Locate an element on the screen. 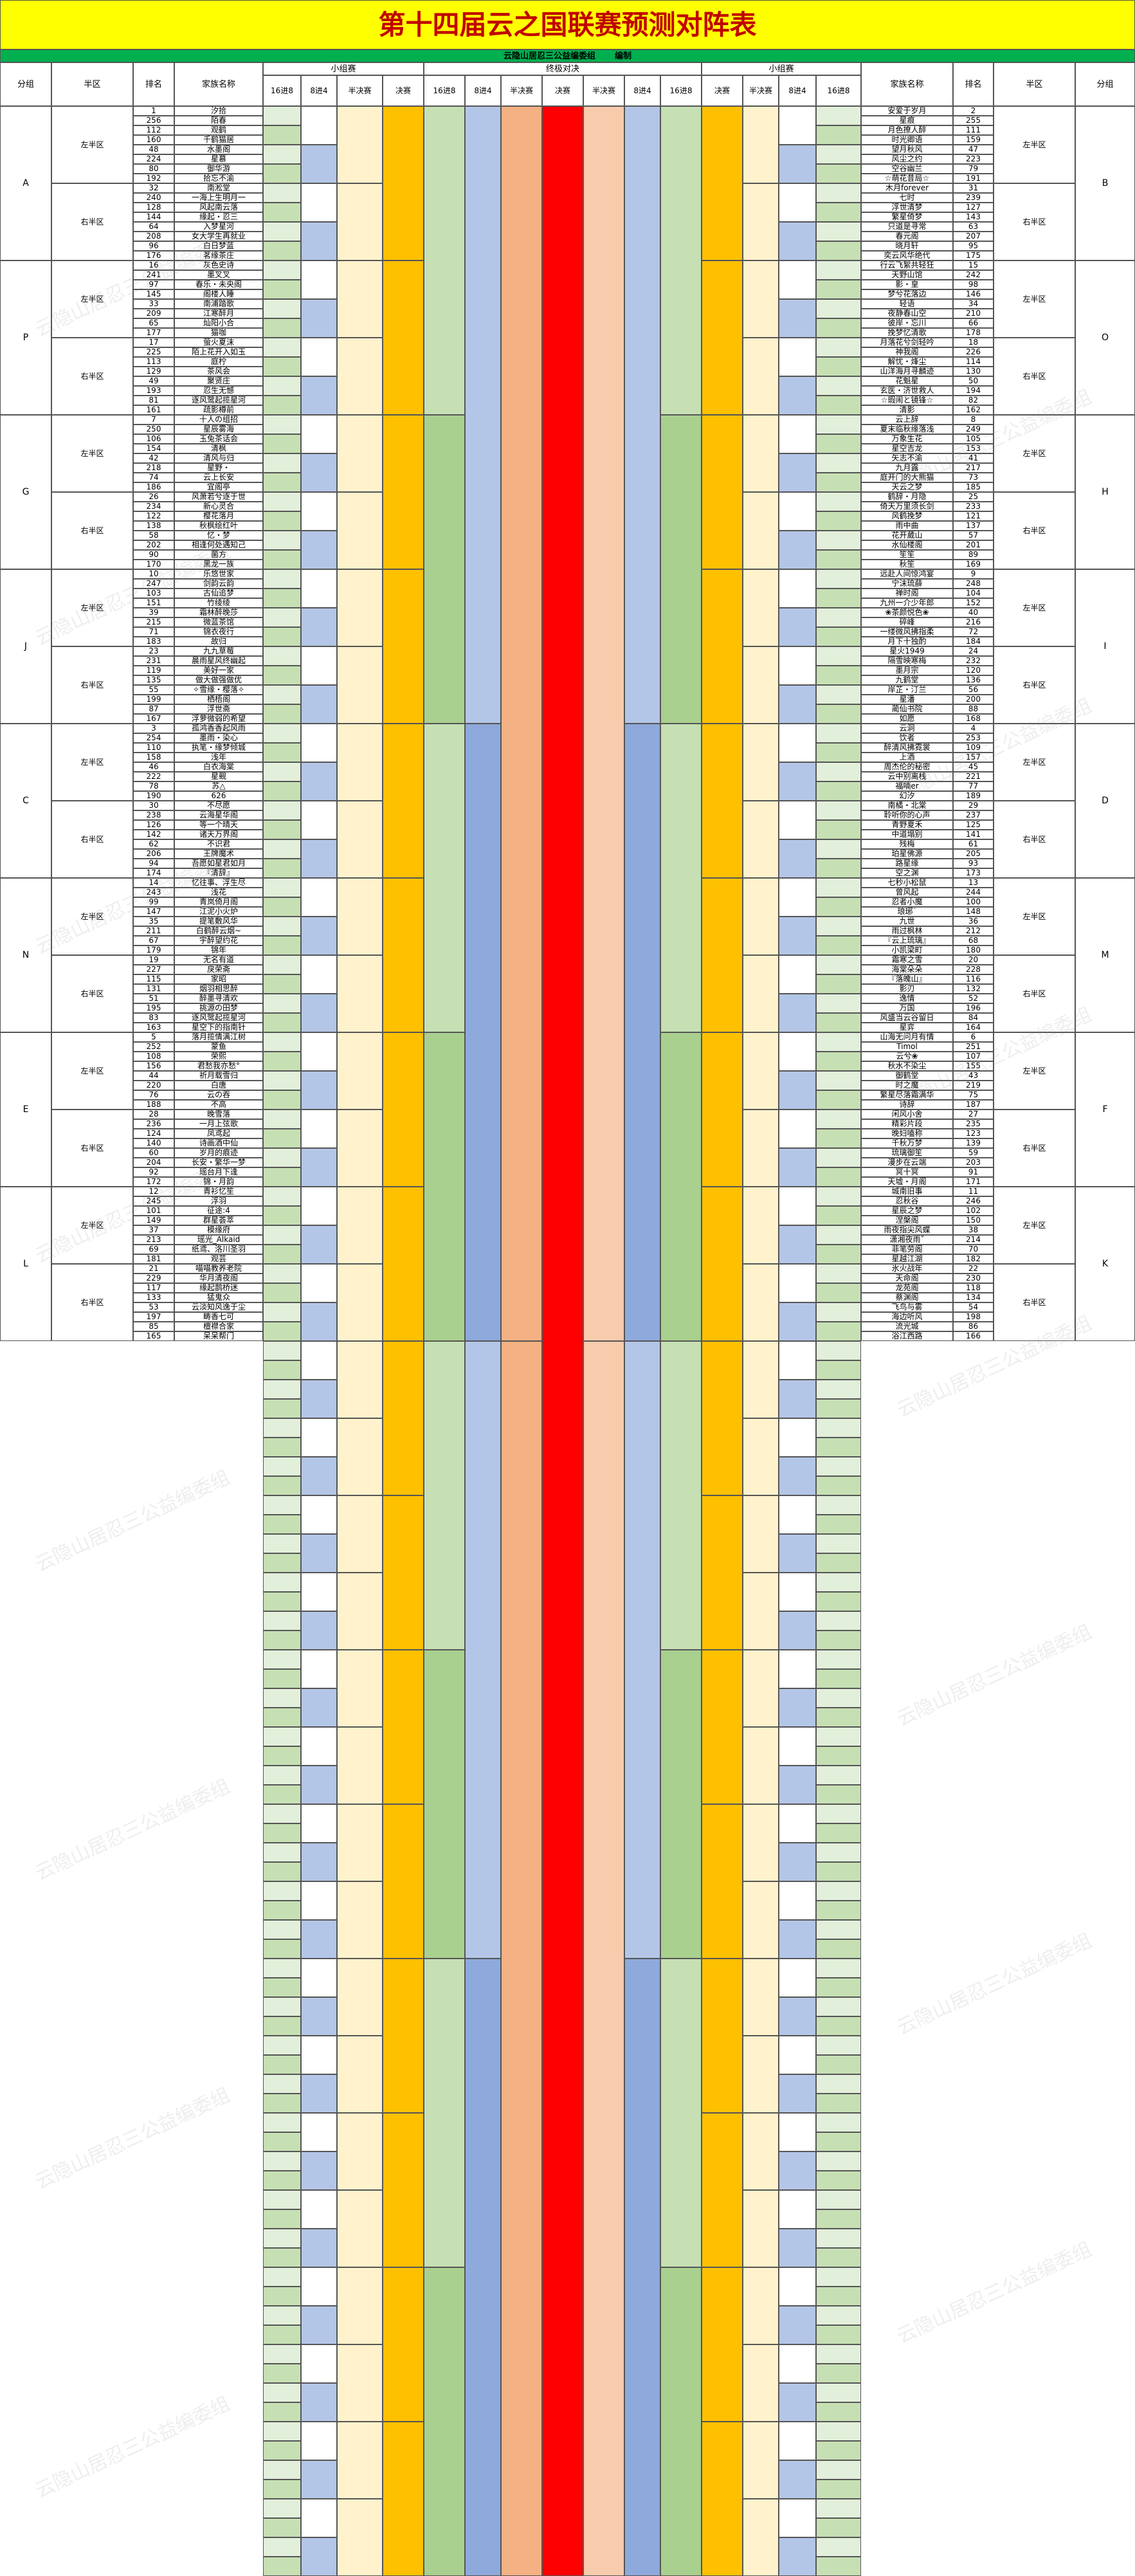 The image size is (1135, 2576). team-rank: 237 is located at coordinates (973, 815).